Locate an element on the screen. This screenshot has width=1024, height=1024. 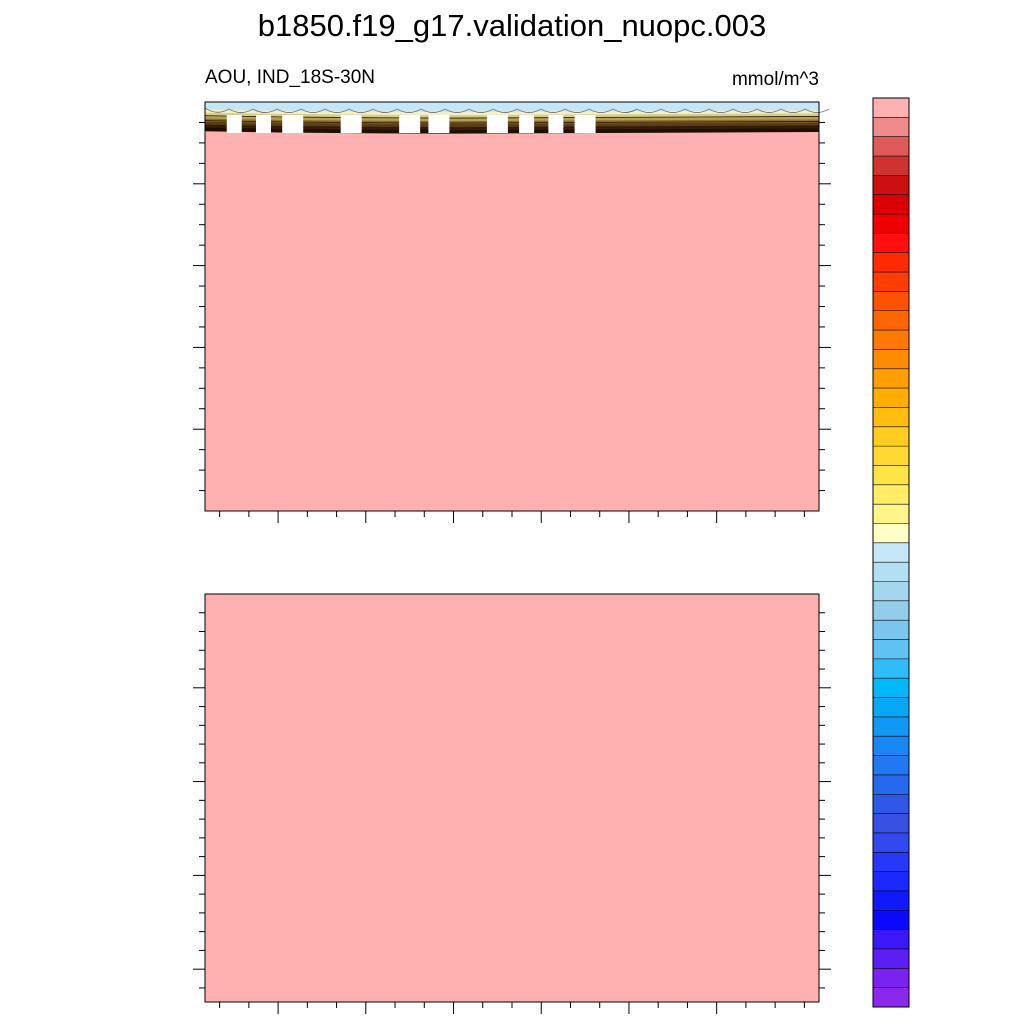
colorbar-frame is located at coordinates (891, 552).